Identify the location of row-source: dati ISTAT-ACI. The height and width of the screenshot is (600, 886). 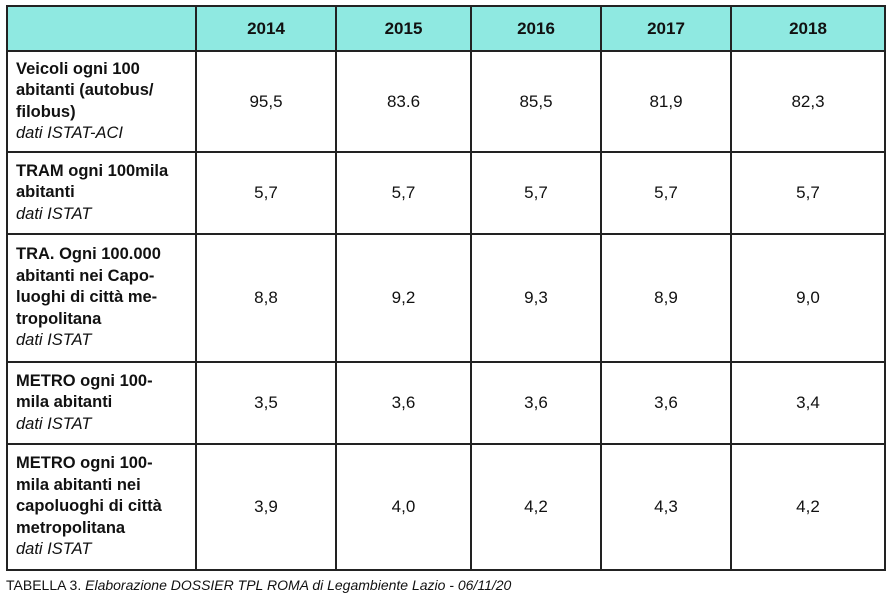
(69, 133).